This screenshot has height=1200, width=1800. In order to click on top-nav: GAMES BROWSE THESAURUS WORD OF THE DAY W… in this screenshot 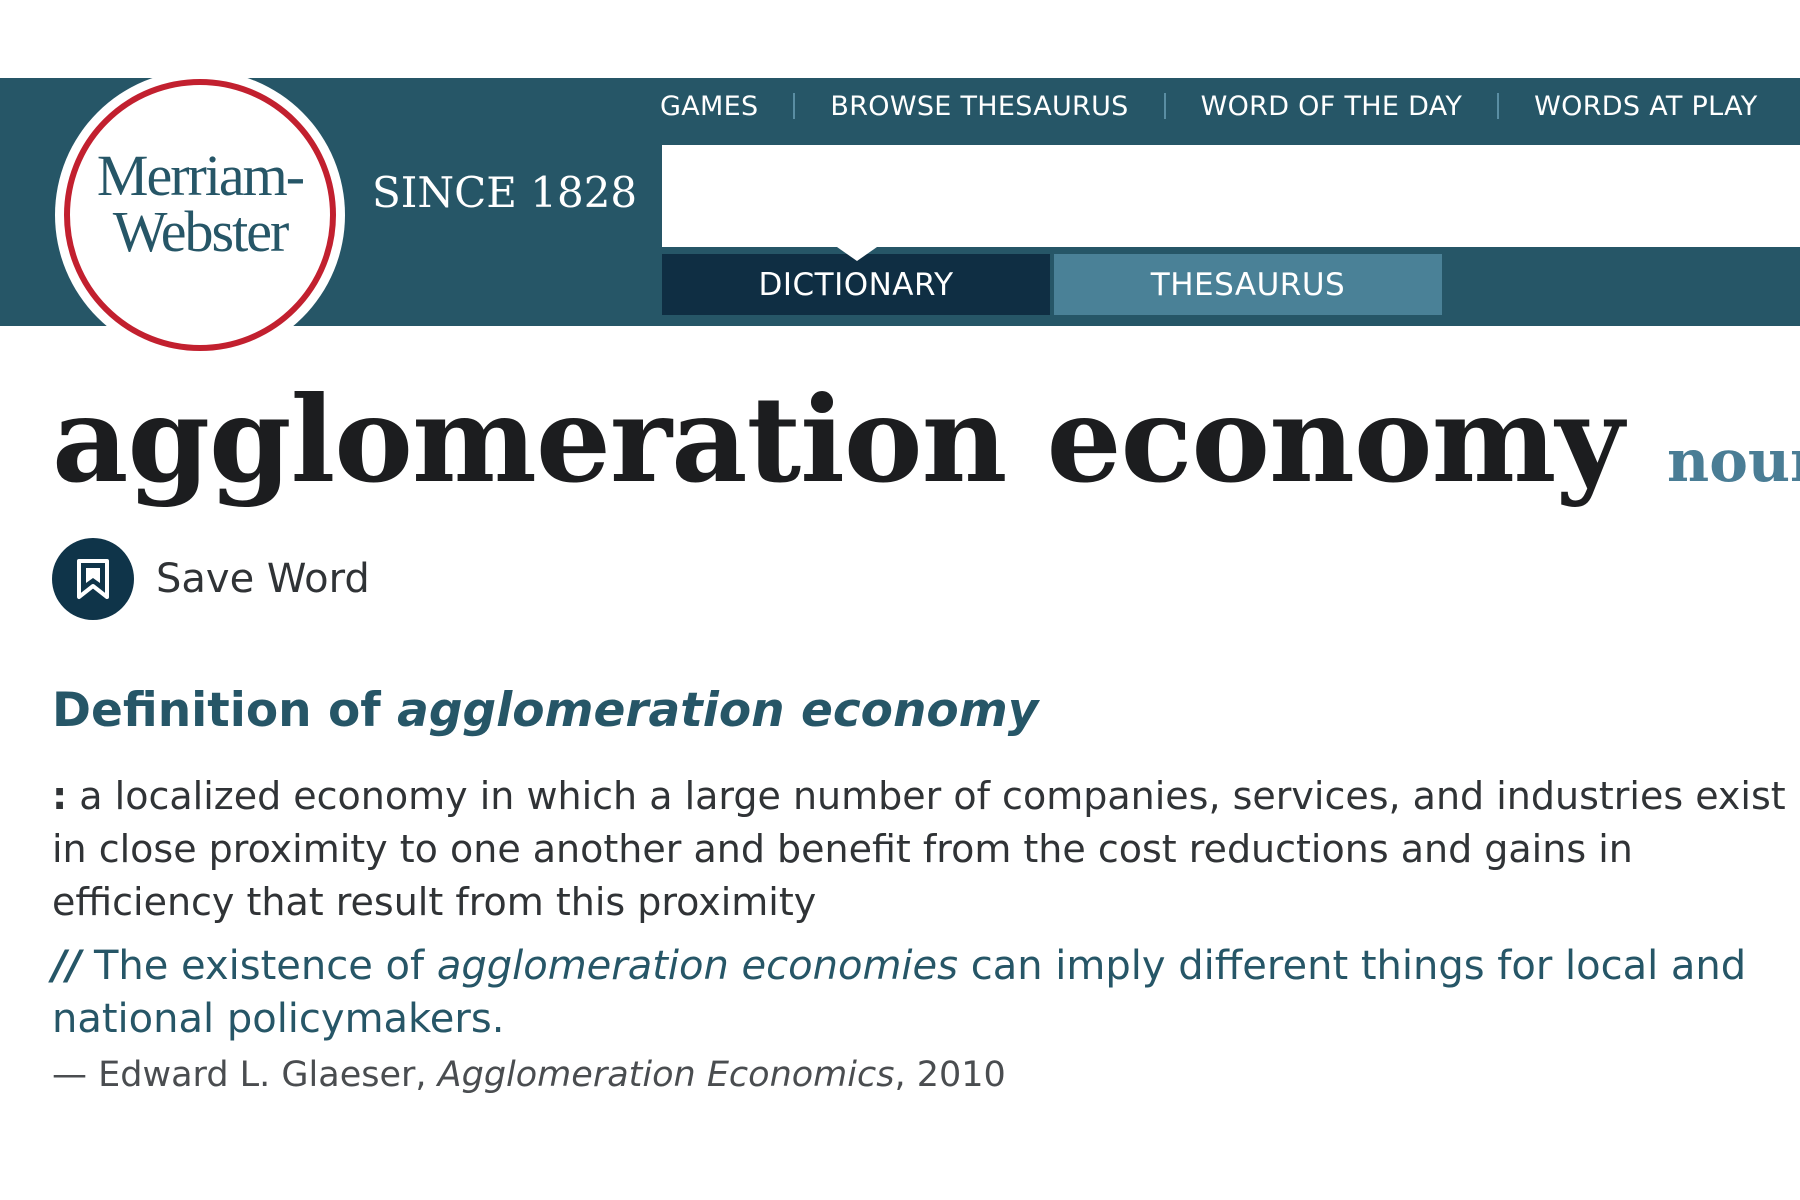, I will do `click(1209, 106)`.